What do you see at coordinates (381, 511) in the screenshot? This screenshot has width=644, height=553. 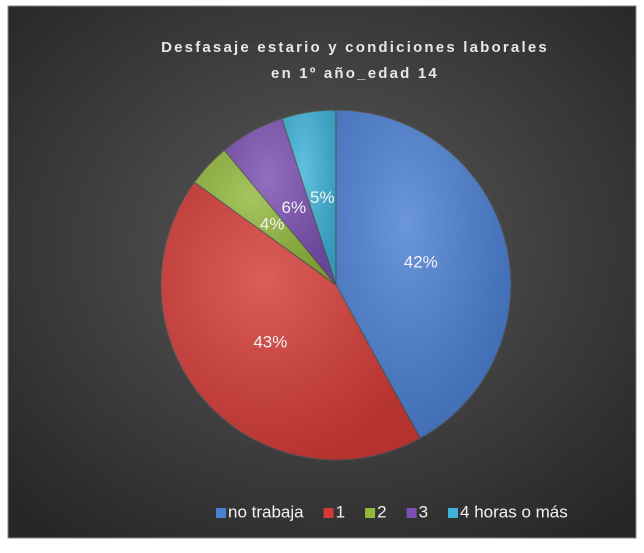 I see `legend-label: 2` at bounding box center [381, 511].